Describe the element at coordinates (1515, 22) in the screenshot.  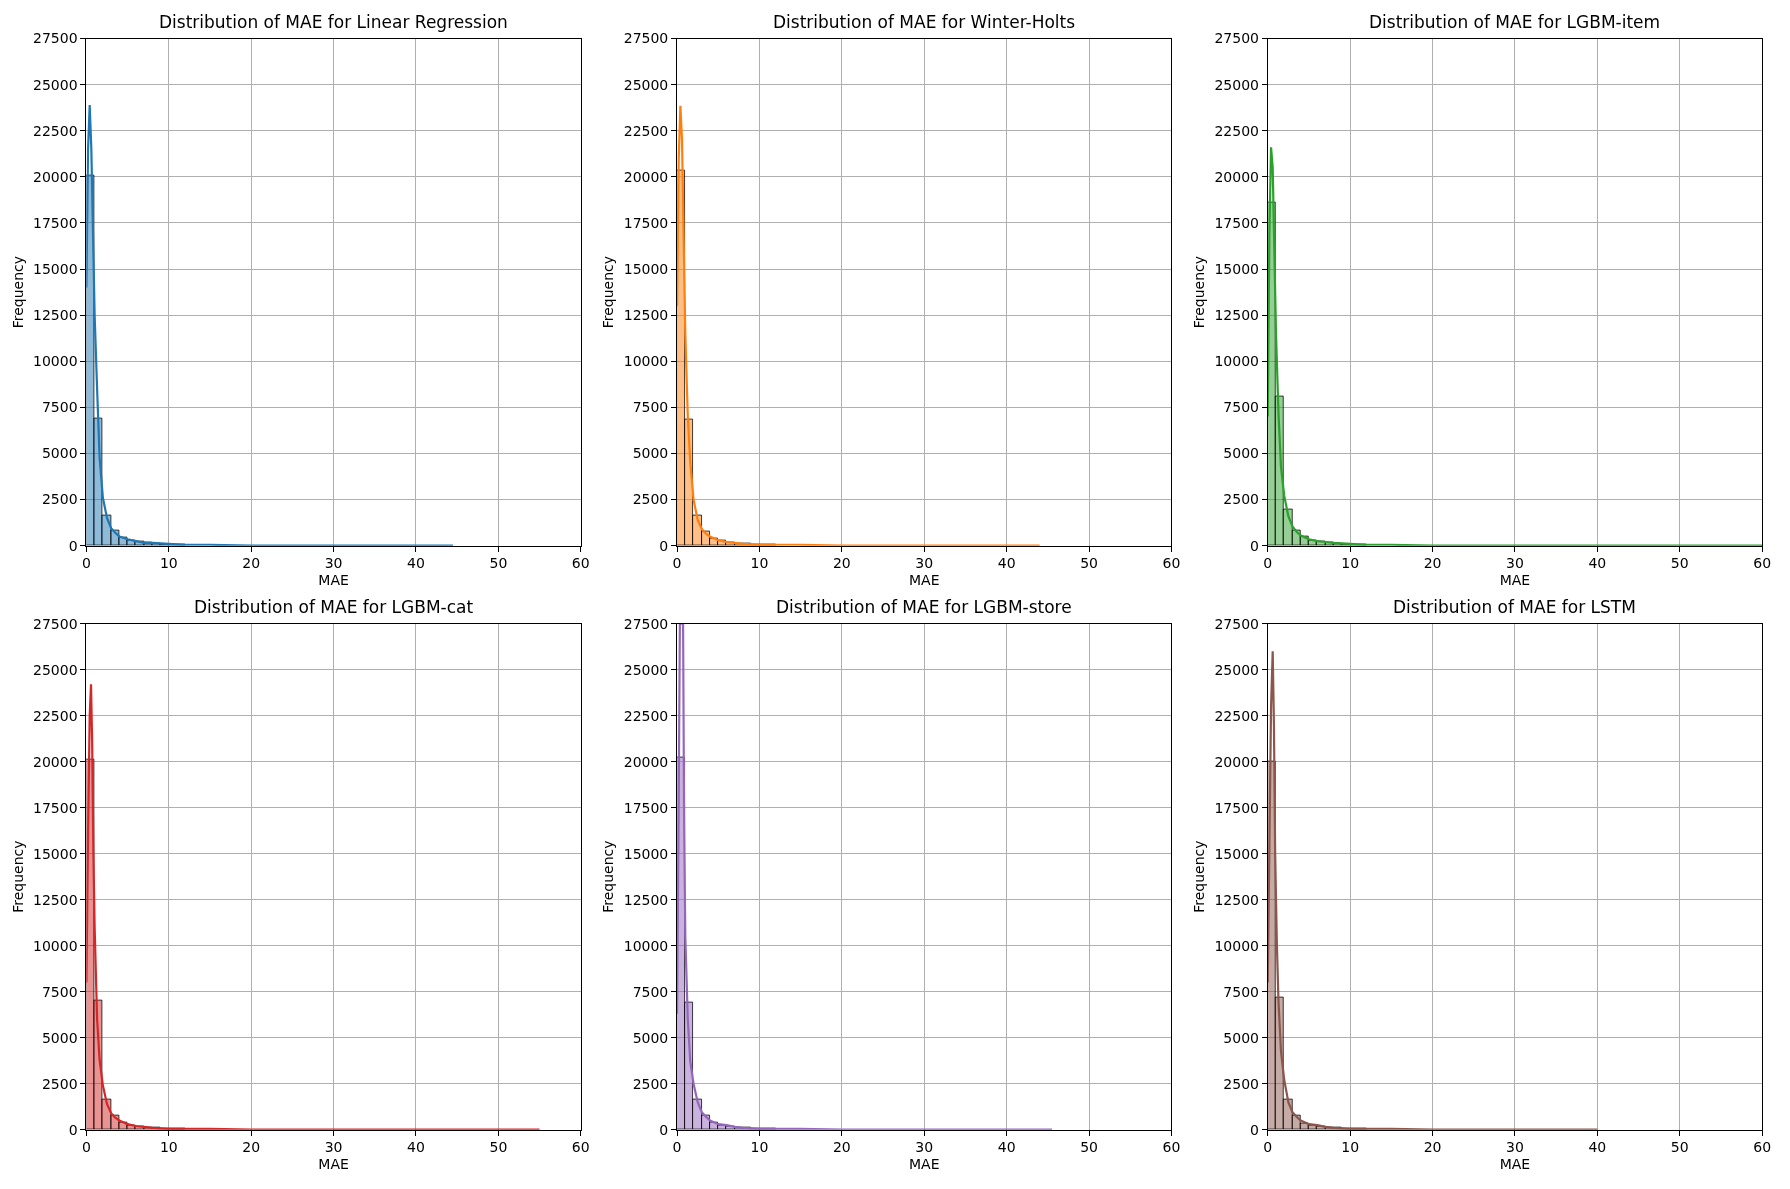
I see `chart-title: Distribution of MAE for LGBM-item` at that location.